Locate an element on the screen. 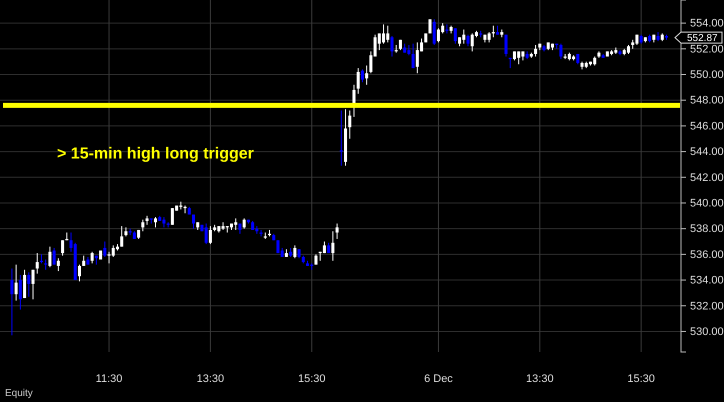  y-tick-label: 544.00 is located at coordinates (707, 152).